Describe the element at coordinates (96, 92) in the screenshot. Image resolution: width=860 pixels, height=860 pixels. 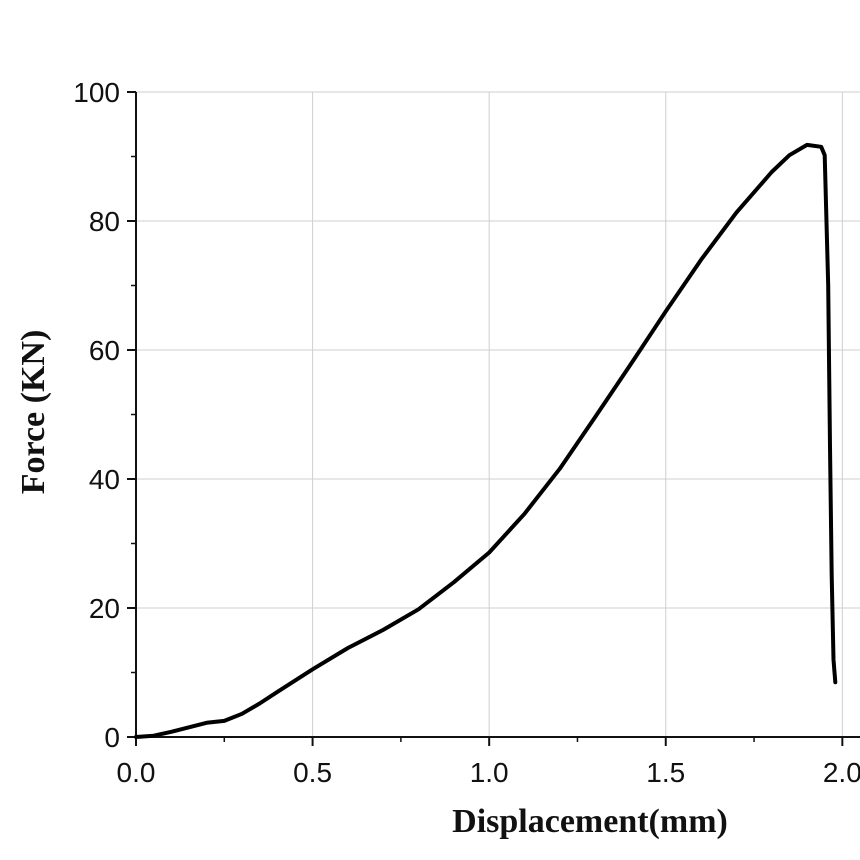
I see `y-tick-label: 100` at that location.